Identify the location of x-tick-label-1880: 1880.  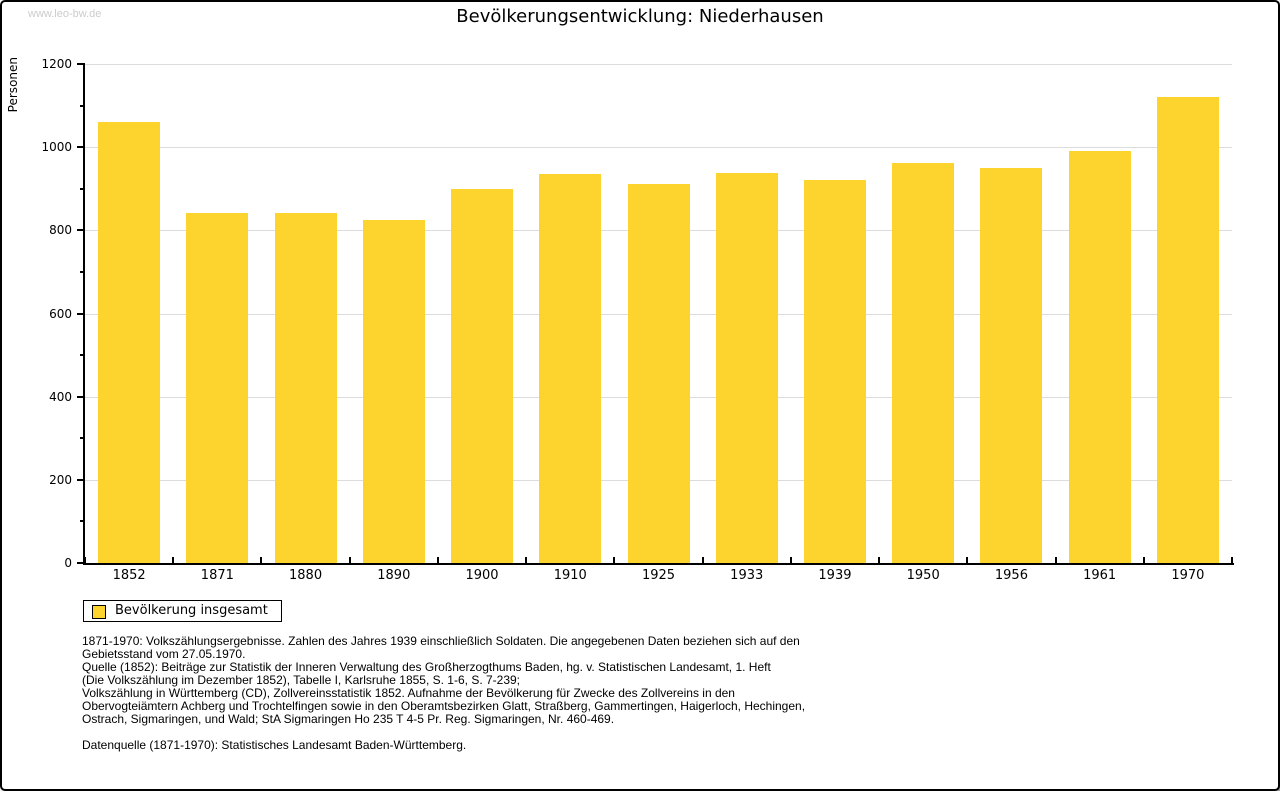
(306, 575).